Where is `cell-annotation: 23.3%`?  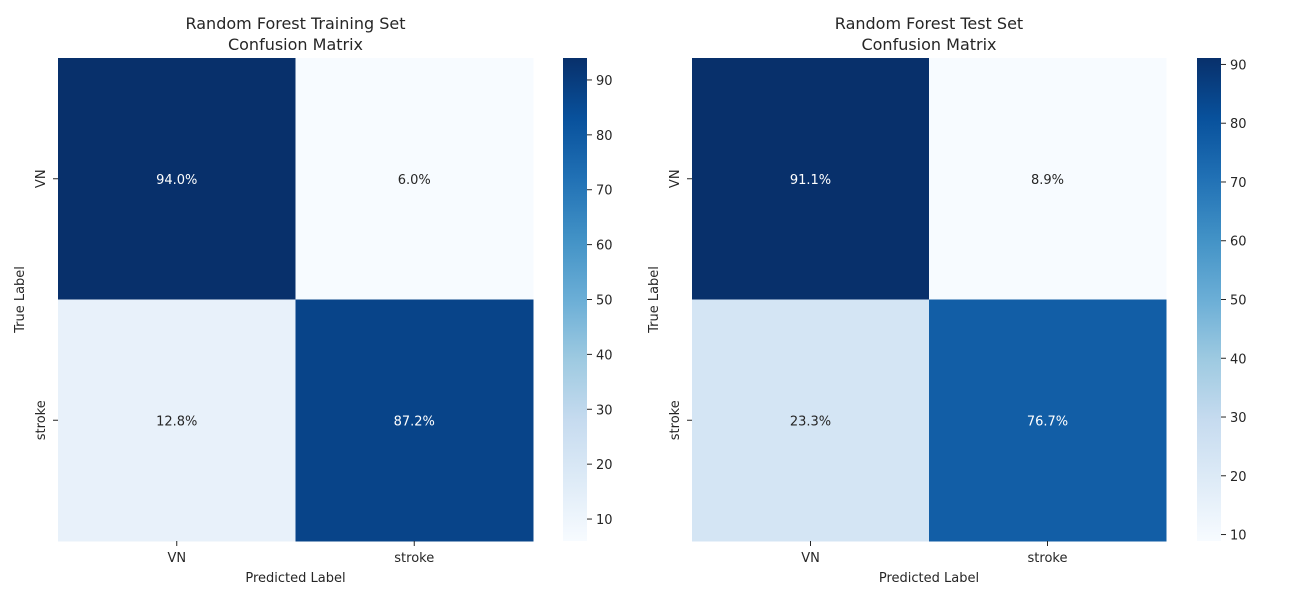
cell-annotation: 23.3% is located at coordinates (810, 421).